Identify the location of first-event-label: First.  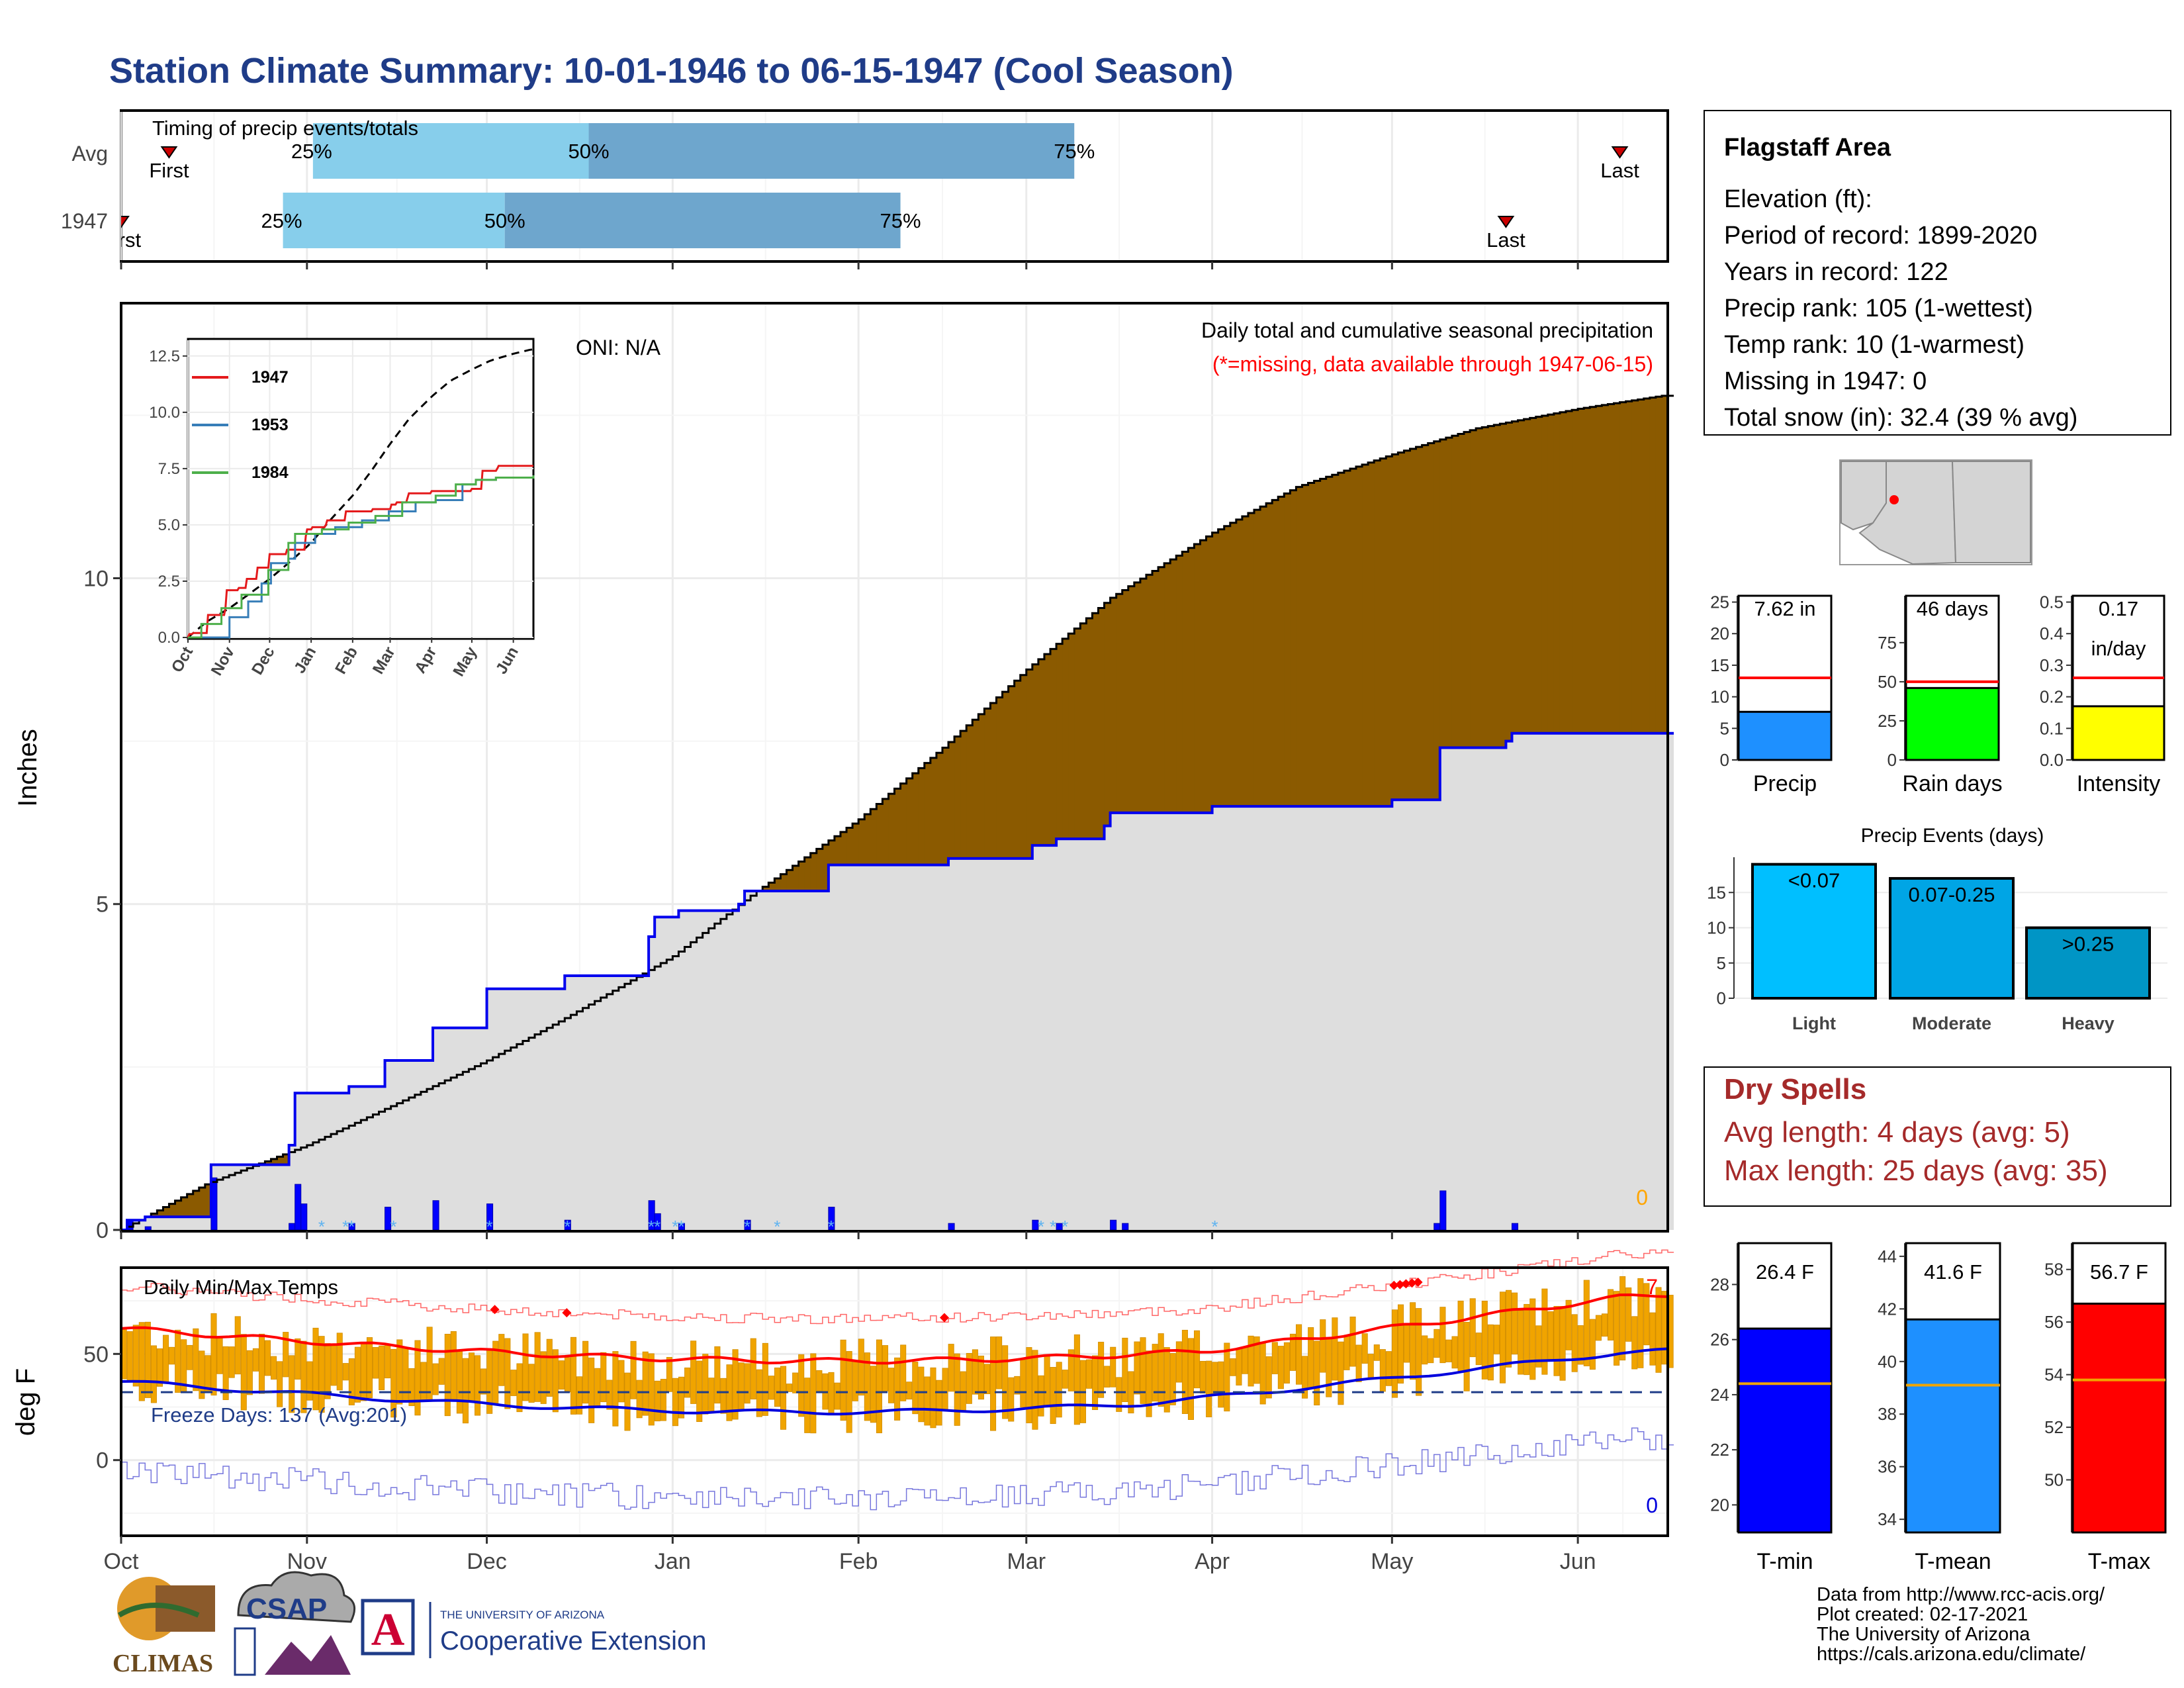
(169, 170).